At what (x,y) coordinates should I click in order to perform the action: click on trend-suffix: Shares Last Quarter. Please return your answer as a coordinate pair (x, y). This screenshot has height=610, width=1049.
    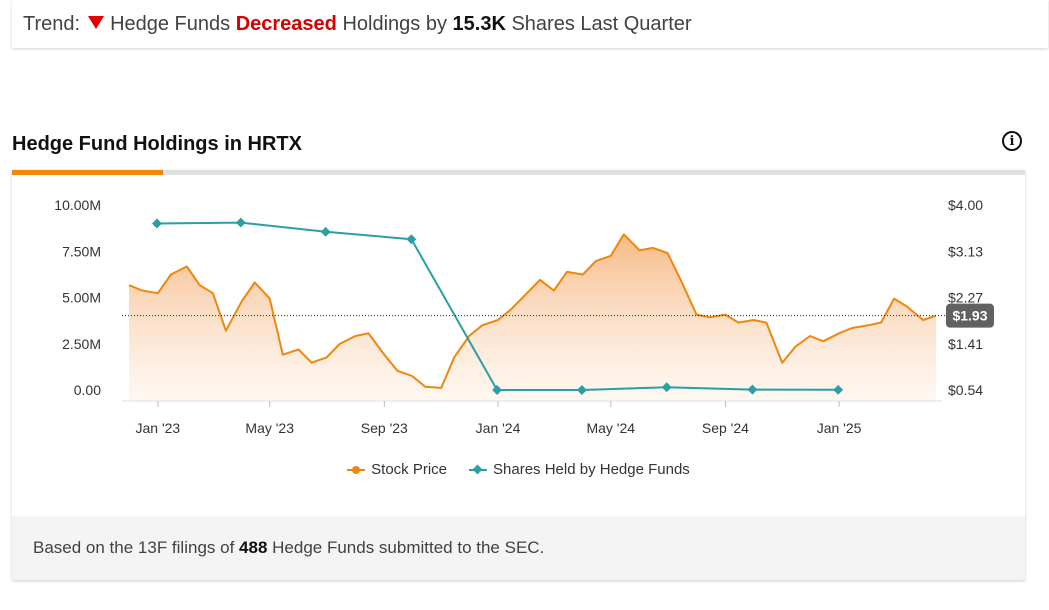
    Looking at the image, I should click on (601, 23).